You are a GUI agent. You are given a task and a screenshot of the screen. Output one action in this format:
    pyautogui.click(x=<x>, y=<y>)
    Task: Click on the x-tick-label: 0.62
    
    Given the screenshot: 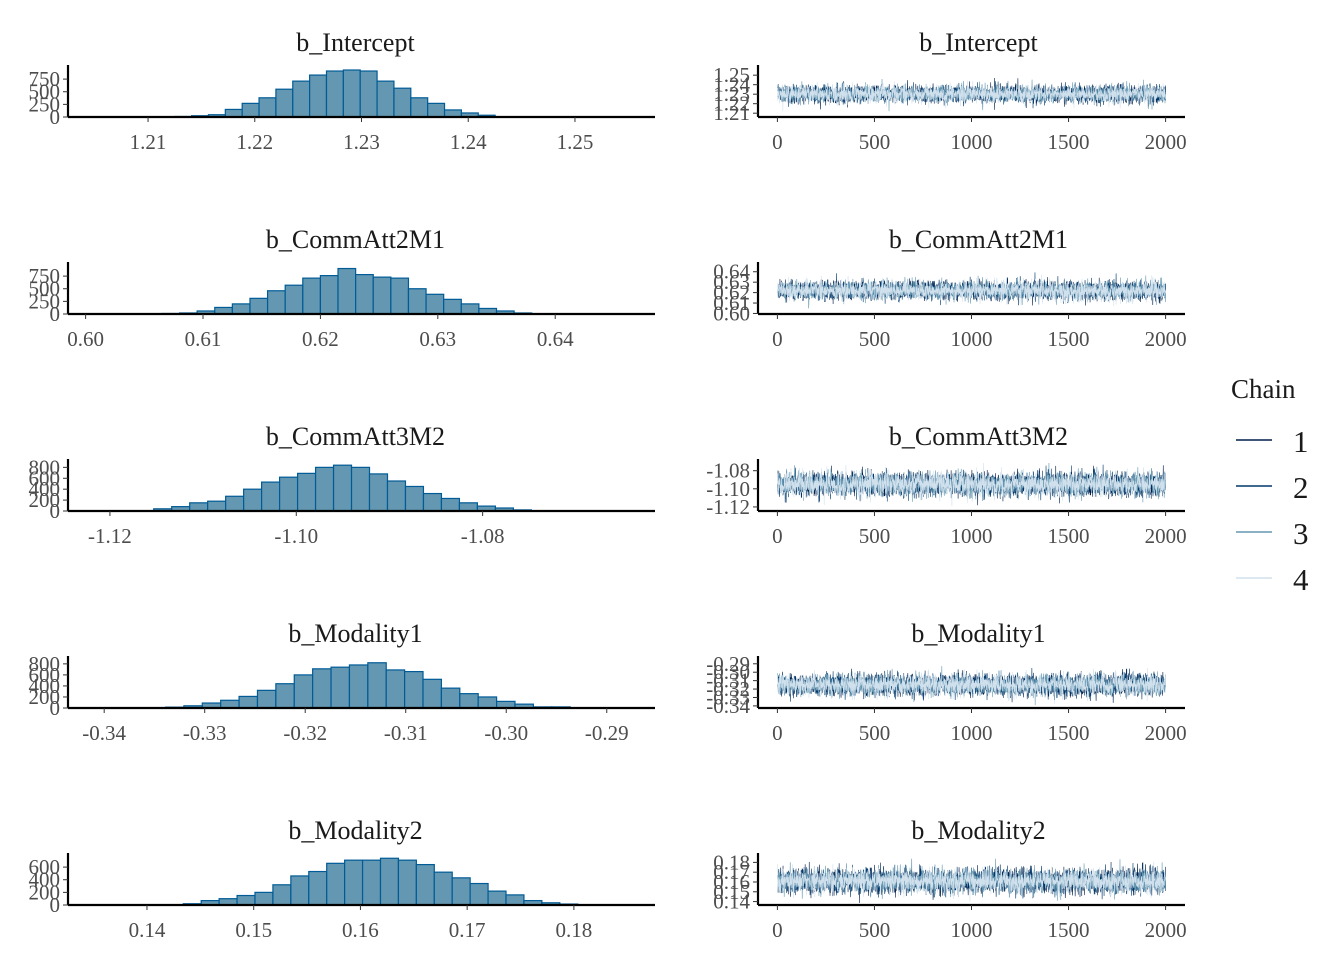 What is the action you would take?
    pyautogui.click(x=320, y=339)
    